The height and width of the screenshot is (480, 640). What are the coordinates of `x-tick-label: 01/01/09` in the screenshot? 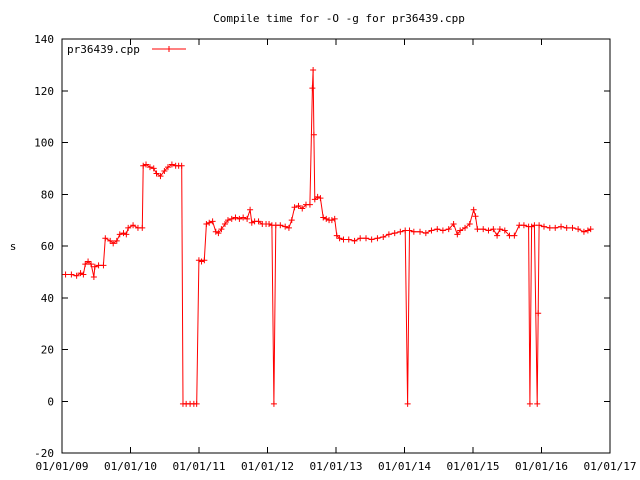 It's located at (62, 466).